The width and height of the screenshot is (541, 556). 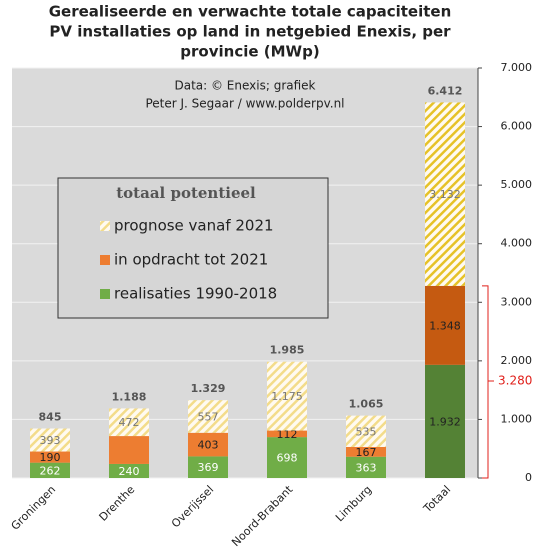 I want to click on y-tick-label: 4.000, so click(x=517, y=243).